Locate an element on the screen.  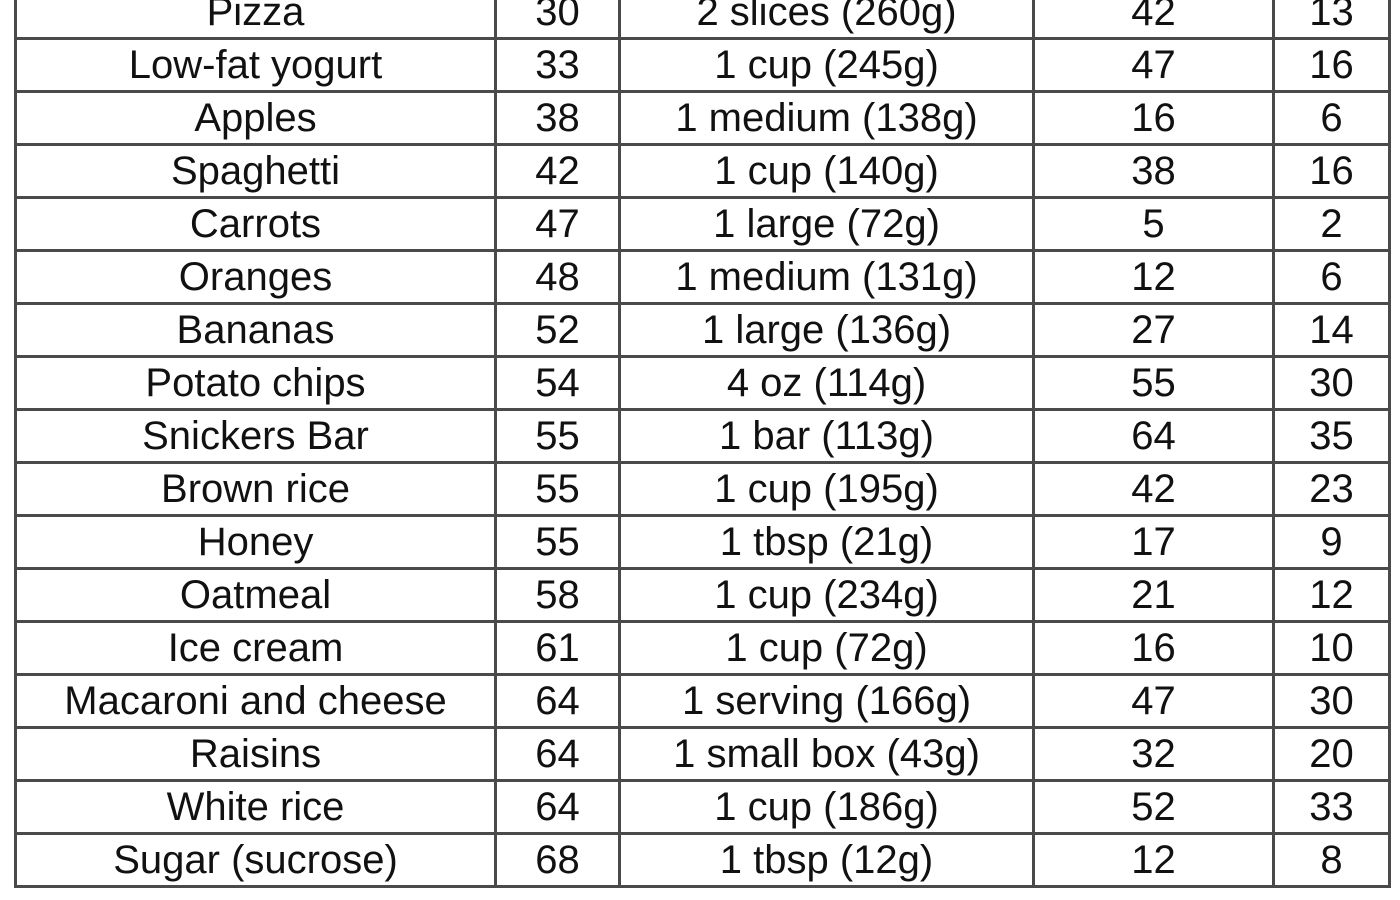
carbs-value: 21 is located at coordinates (1153, 595).